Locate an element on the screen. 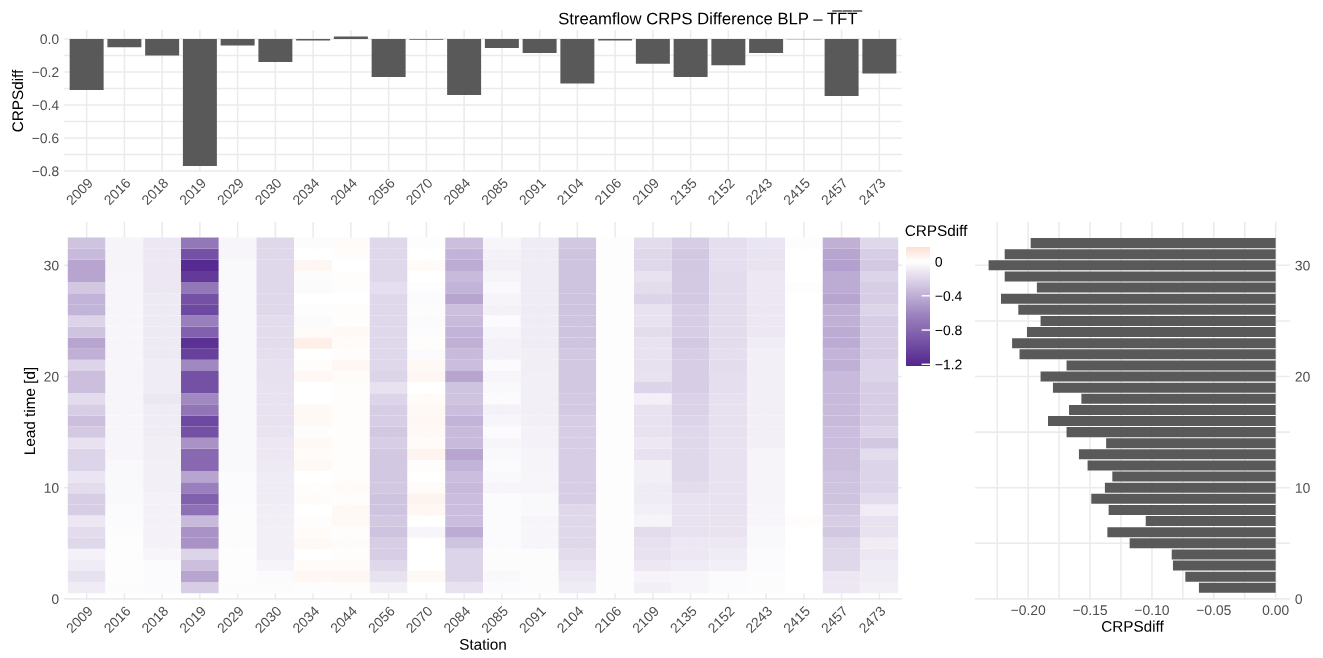 The height and width of the screenshot is (658, 1323). color-bar-label: −0.8 is located at coordinates (948, 330).